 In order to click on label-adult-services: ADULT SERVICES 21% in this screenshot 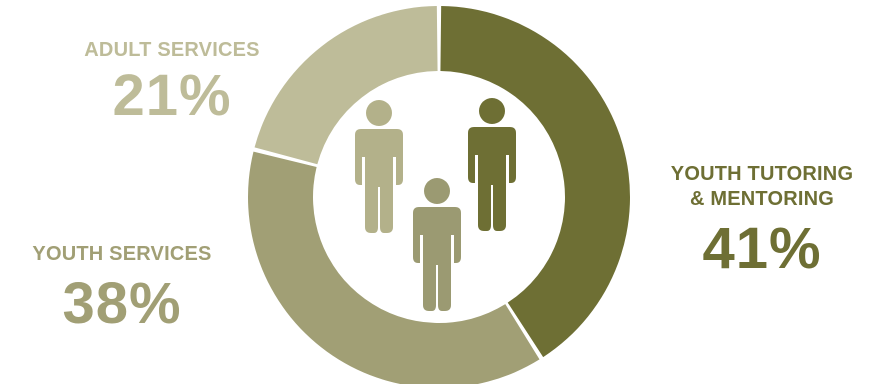, I will do `click(172, 81)`.